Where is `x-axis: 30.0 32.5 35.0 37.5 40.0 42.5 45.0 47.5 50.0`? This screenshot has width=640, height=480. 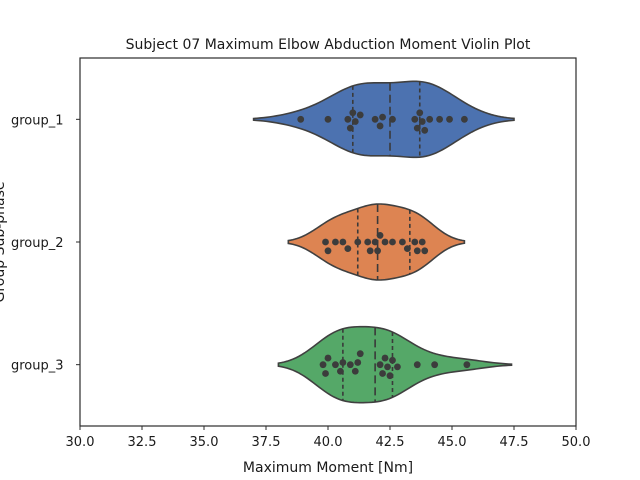
x-axis: 30.0 32.5 35.0 37.5 40.0 42.5 45.0 47.5 50.0 is located at coordinates (328, 438).